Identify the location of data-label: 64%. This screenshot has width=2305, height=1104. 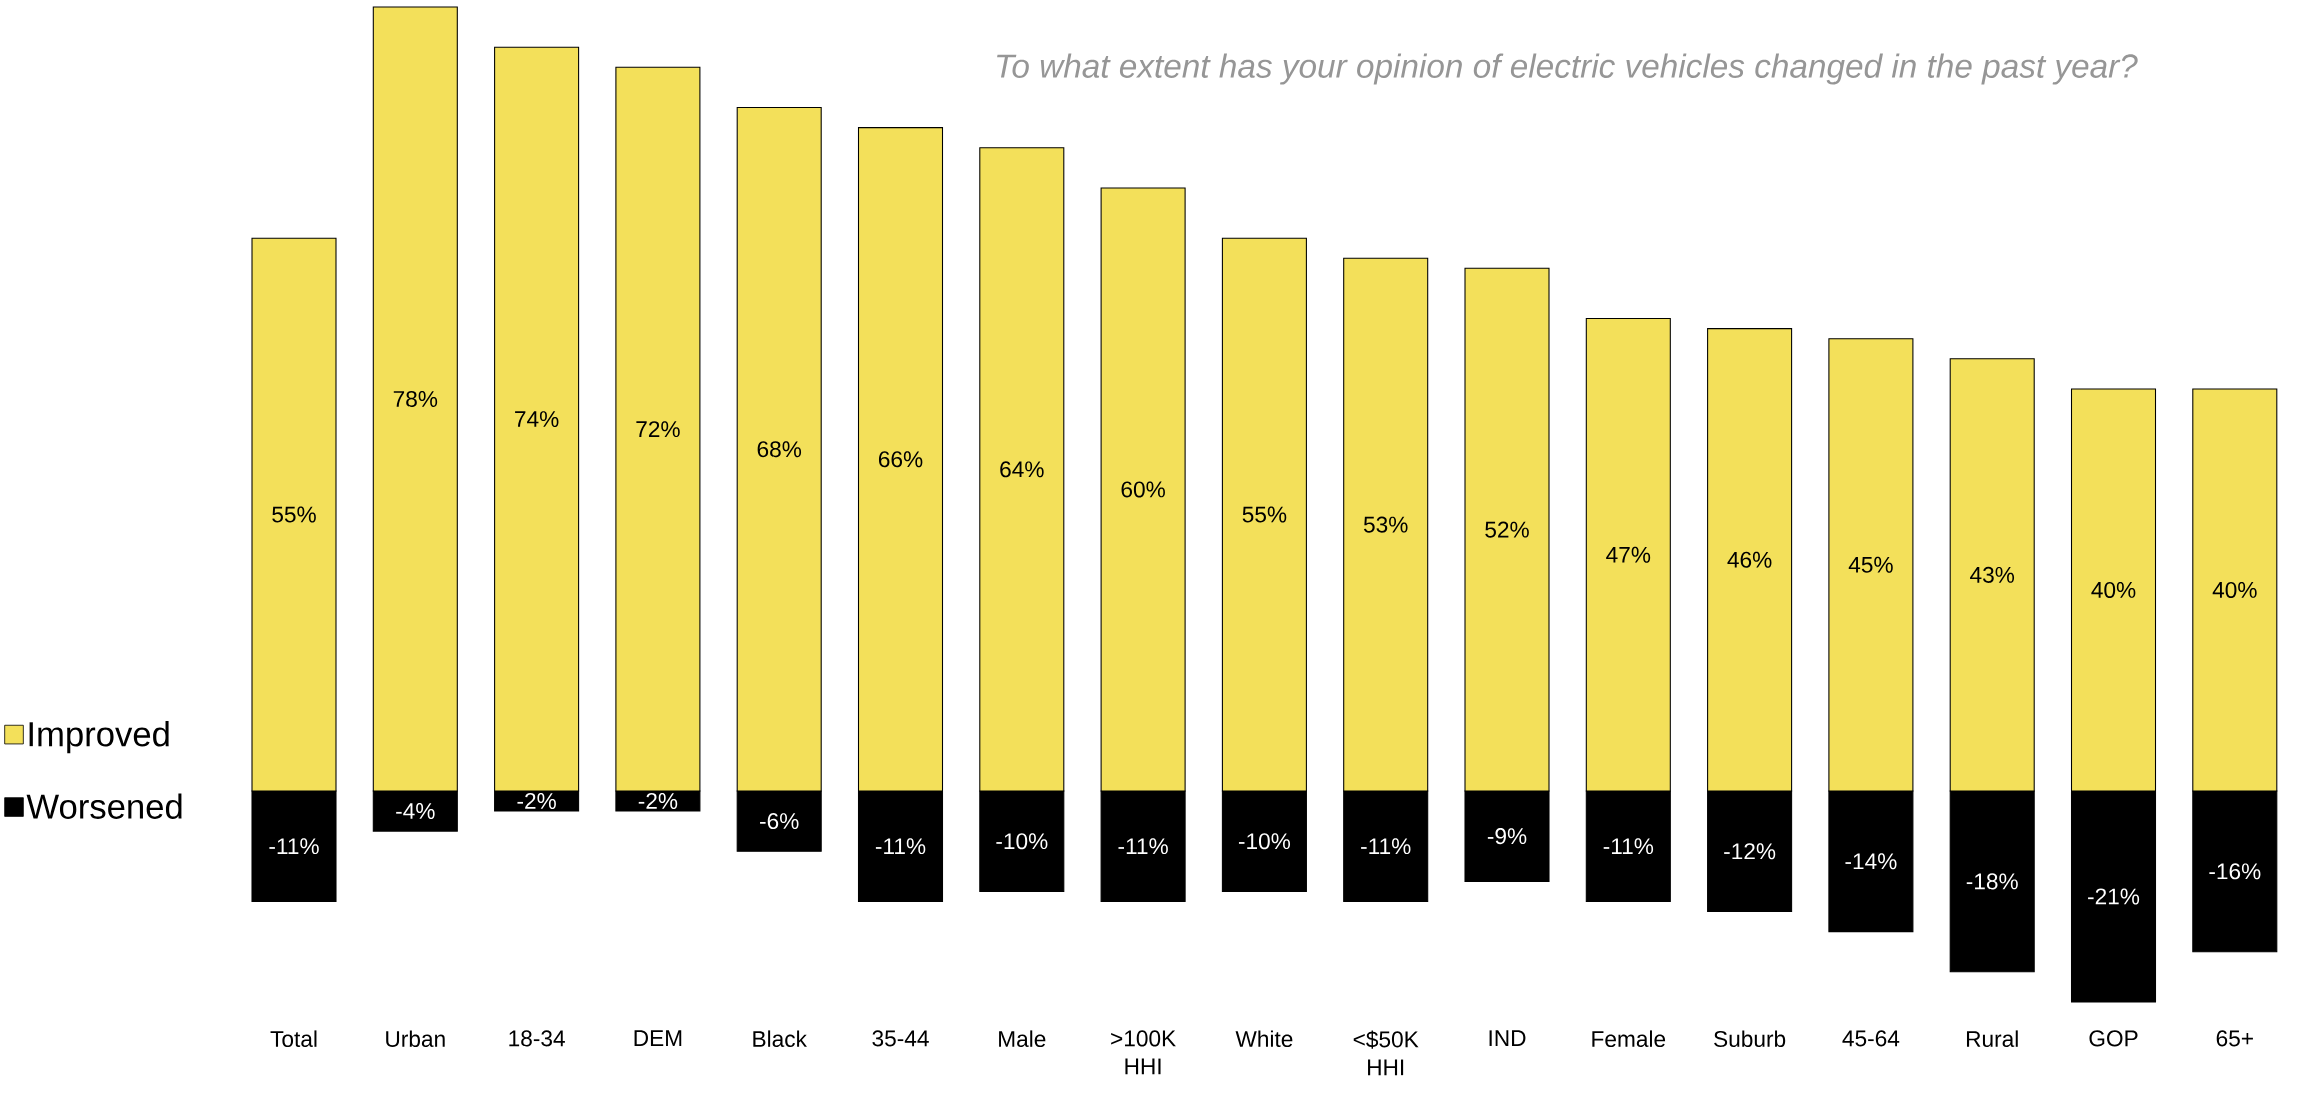
(1022, 469).